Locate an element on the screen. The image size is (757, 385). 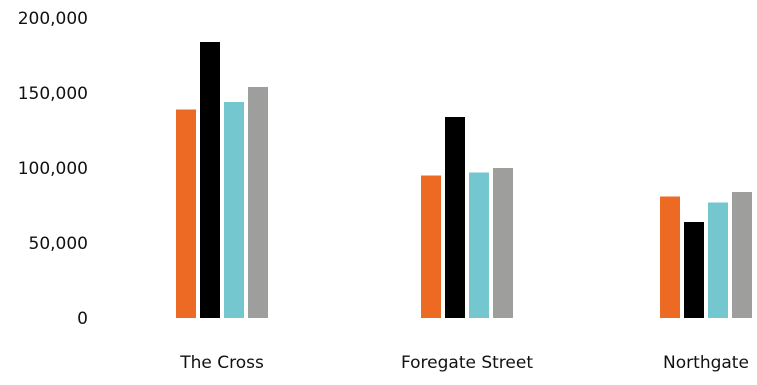
y-tick-label: 100,000 is located at coordinates (53, 169).